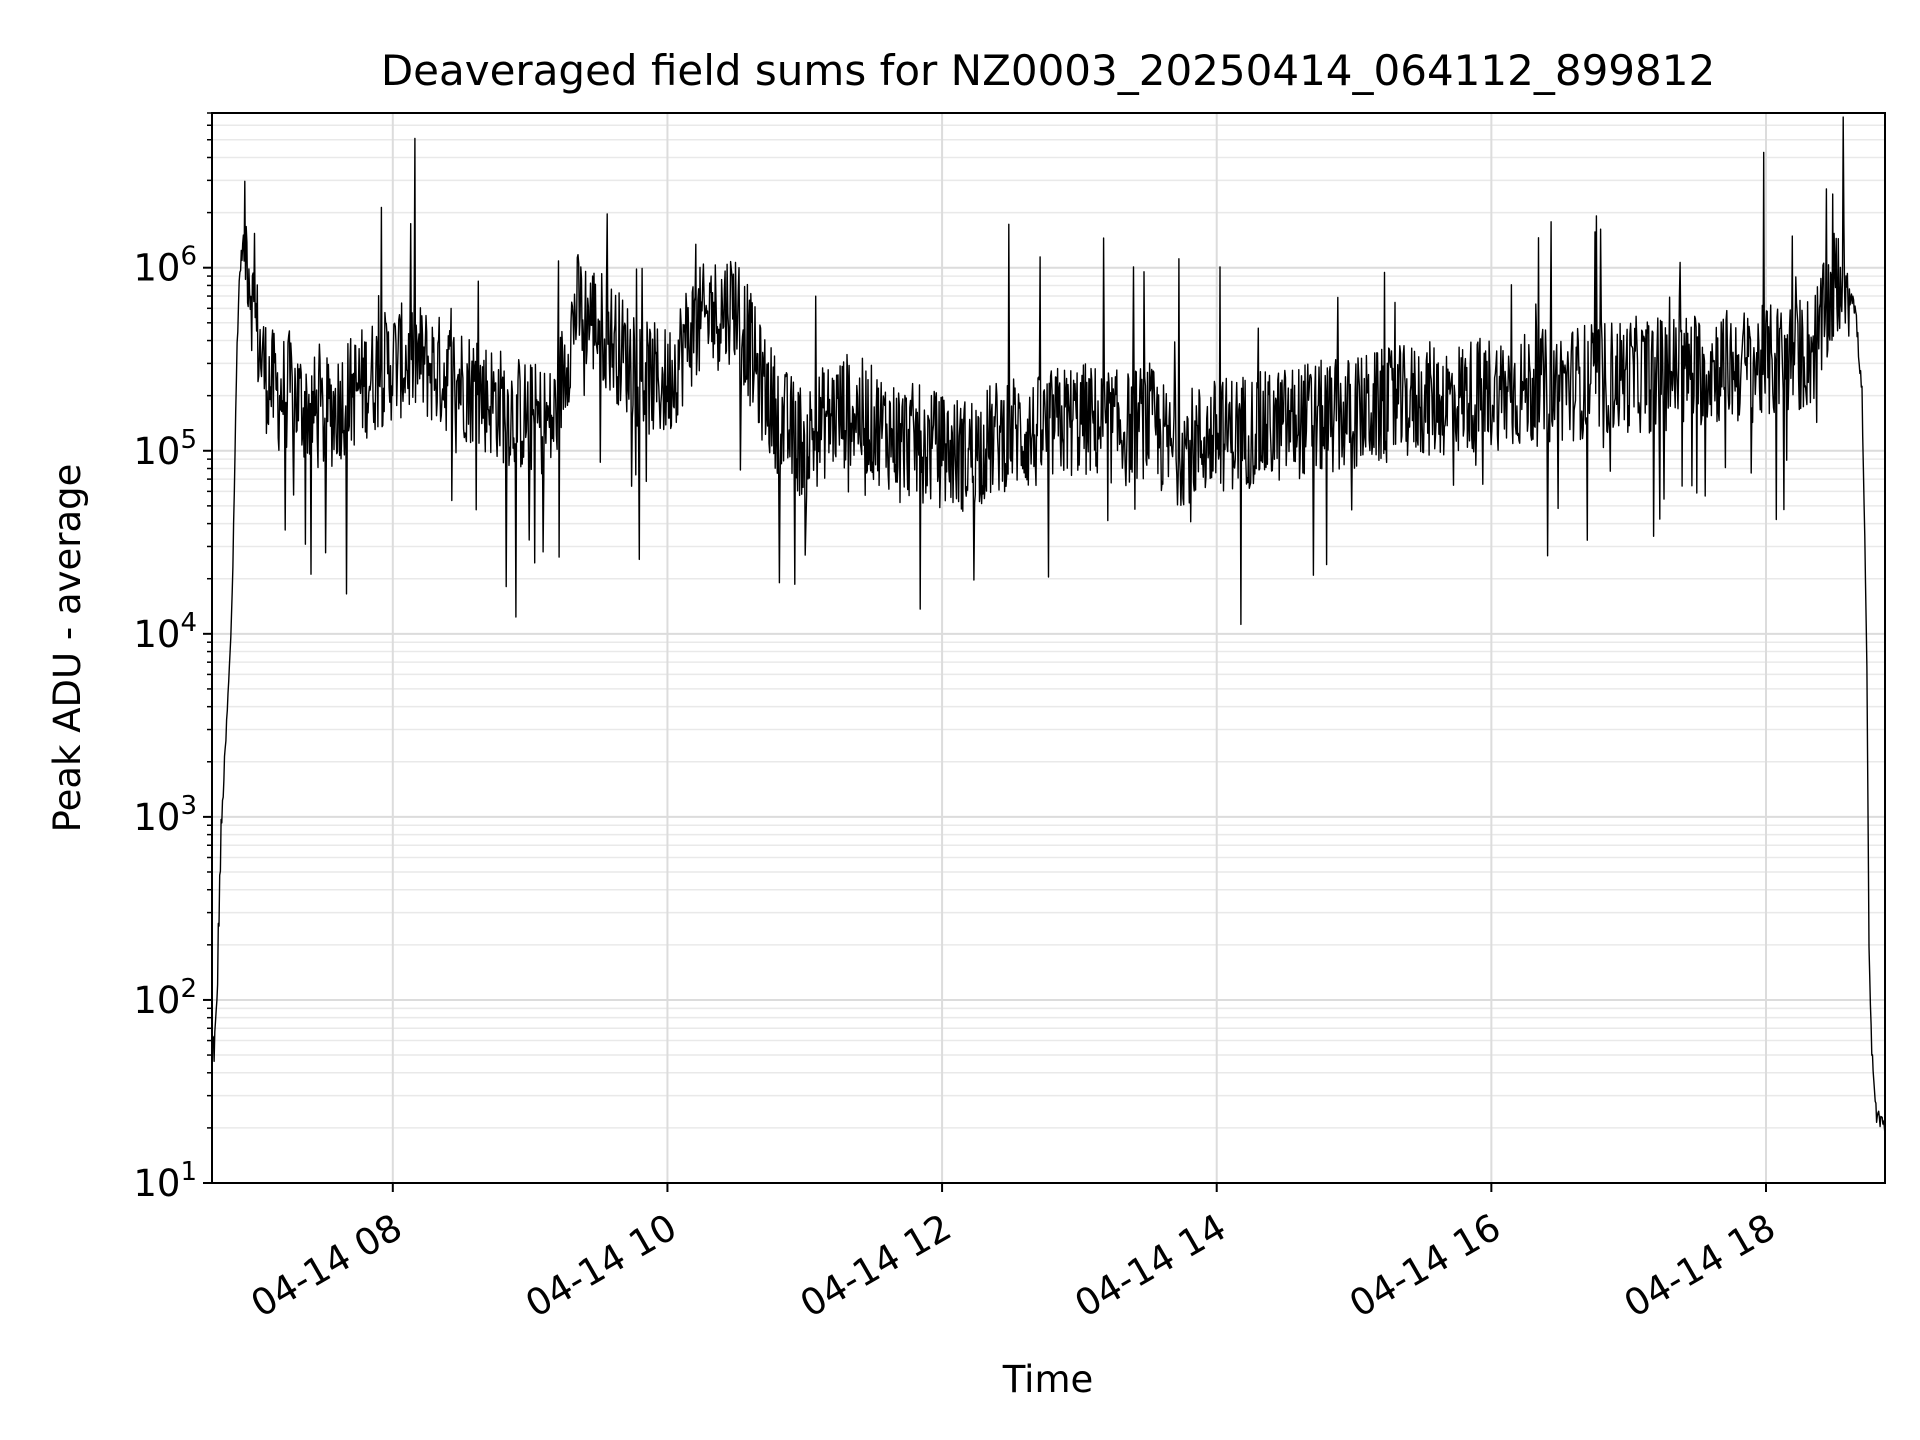 Image resolution: width=1920 pixels, height=1440 pixels. Describe the element at coordinates (188, 989) in the screenshot. I see `y-tick-label-exponent: 2` at that location.